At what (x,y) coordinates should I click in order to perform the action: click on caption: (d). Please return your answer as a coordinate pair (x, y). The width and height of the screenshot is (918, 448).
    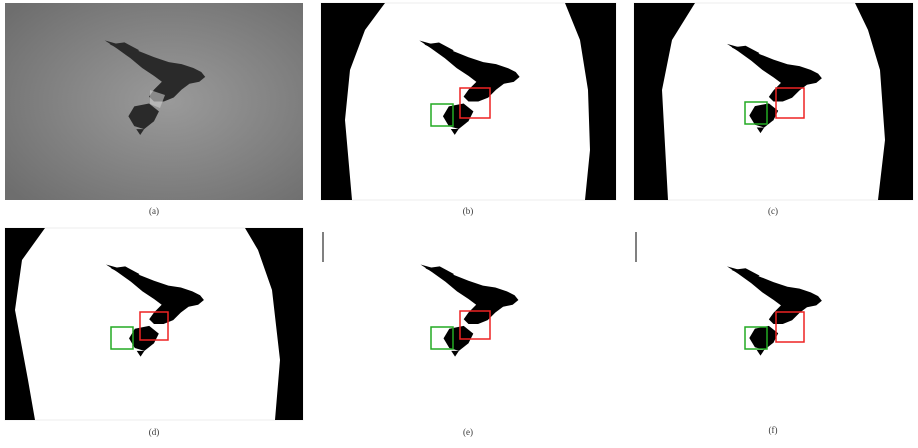
    Looking at the image, I should click on (154, 432).